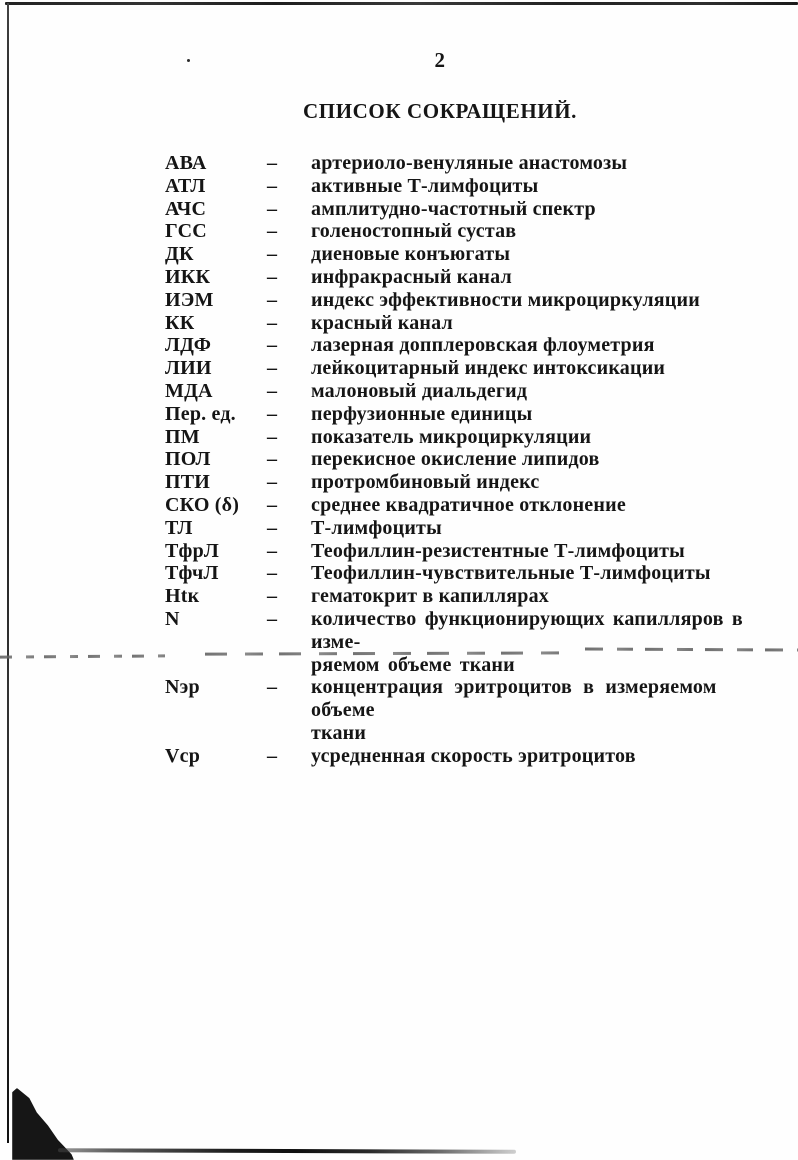  What do you see at coordinates (186, 163) in the screenshot?
I see `abbreviation-term: АВА` at bounding box center [186, 163].